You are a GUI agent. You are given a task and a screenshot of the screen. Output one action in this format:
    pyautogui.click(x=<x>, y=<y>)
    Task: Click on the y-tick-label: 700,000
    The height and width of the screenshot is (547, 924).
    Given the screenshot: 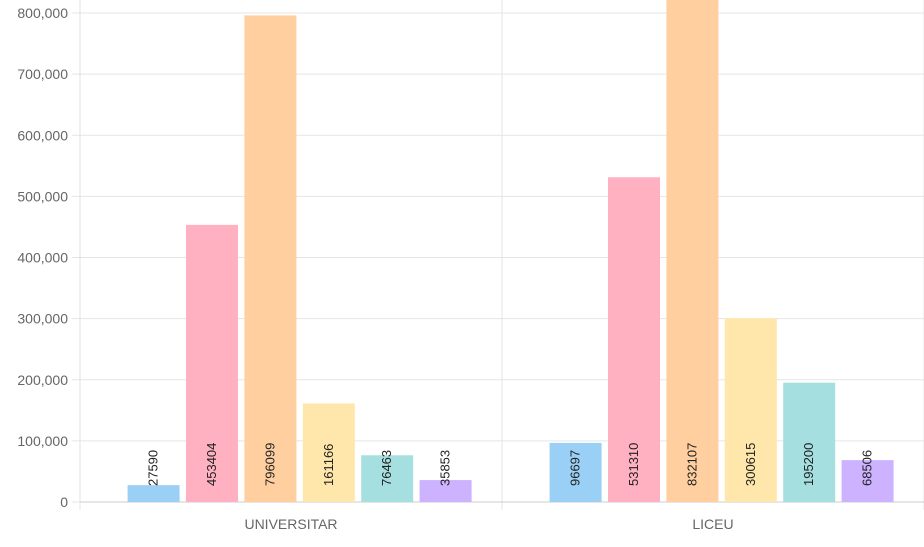 What is the action you would take?
    pyautogui.click(x=42, y=74)
    